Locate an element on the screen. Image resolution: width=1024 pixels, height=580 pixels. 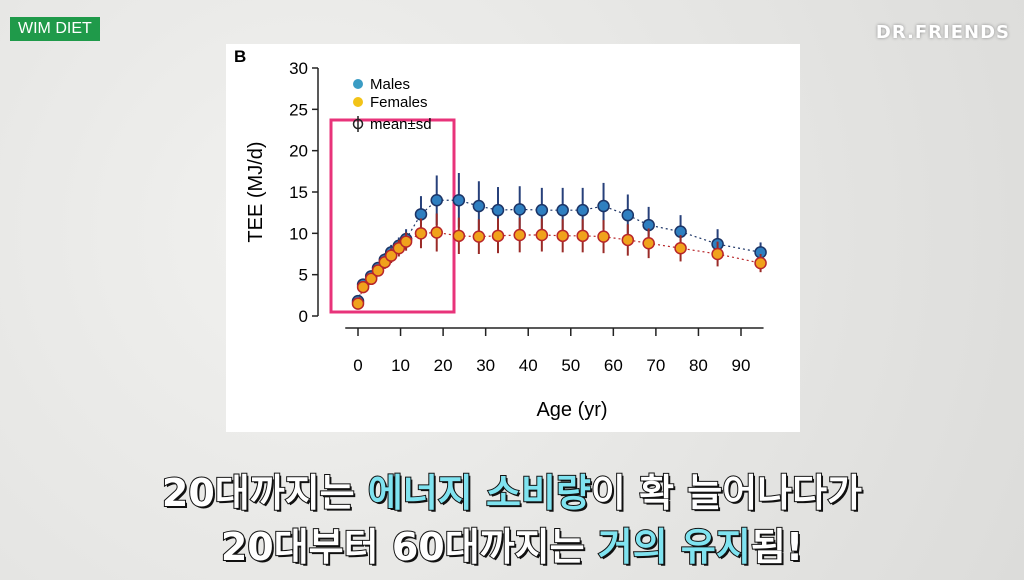
x-tick-label: 30 is located at coordinates (485, 365).